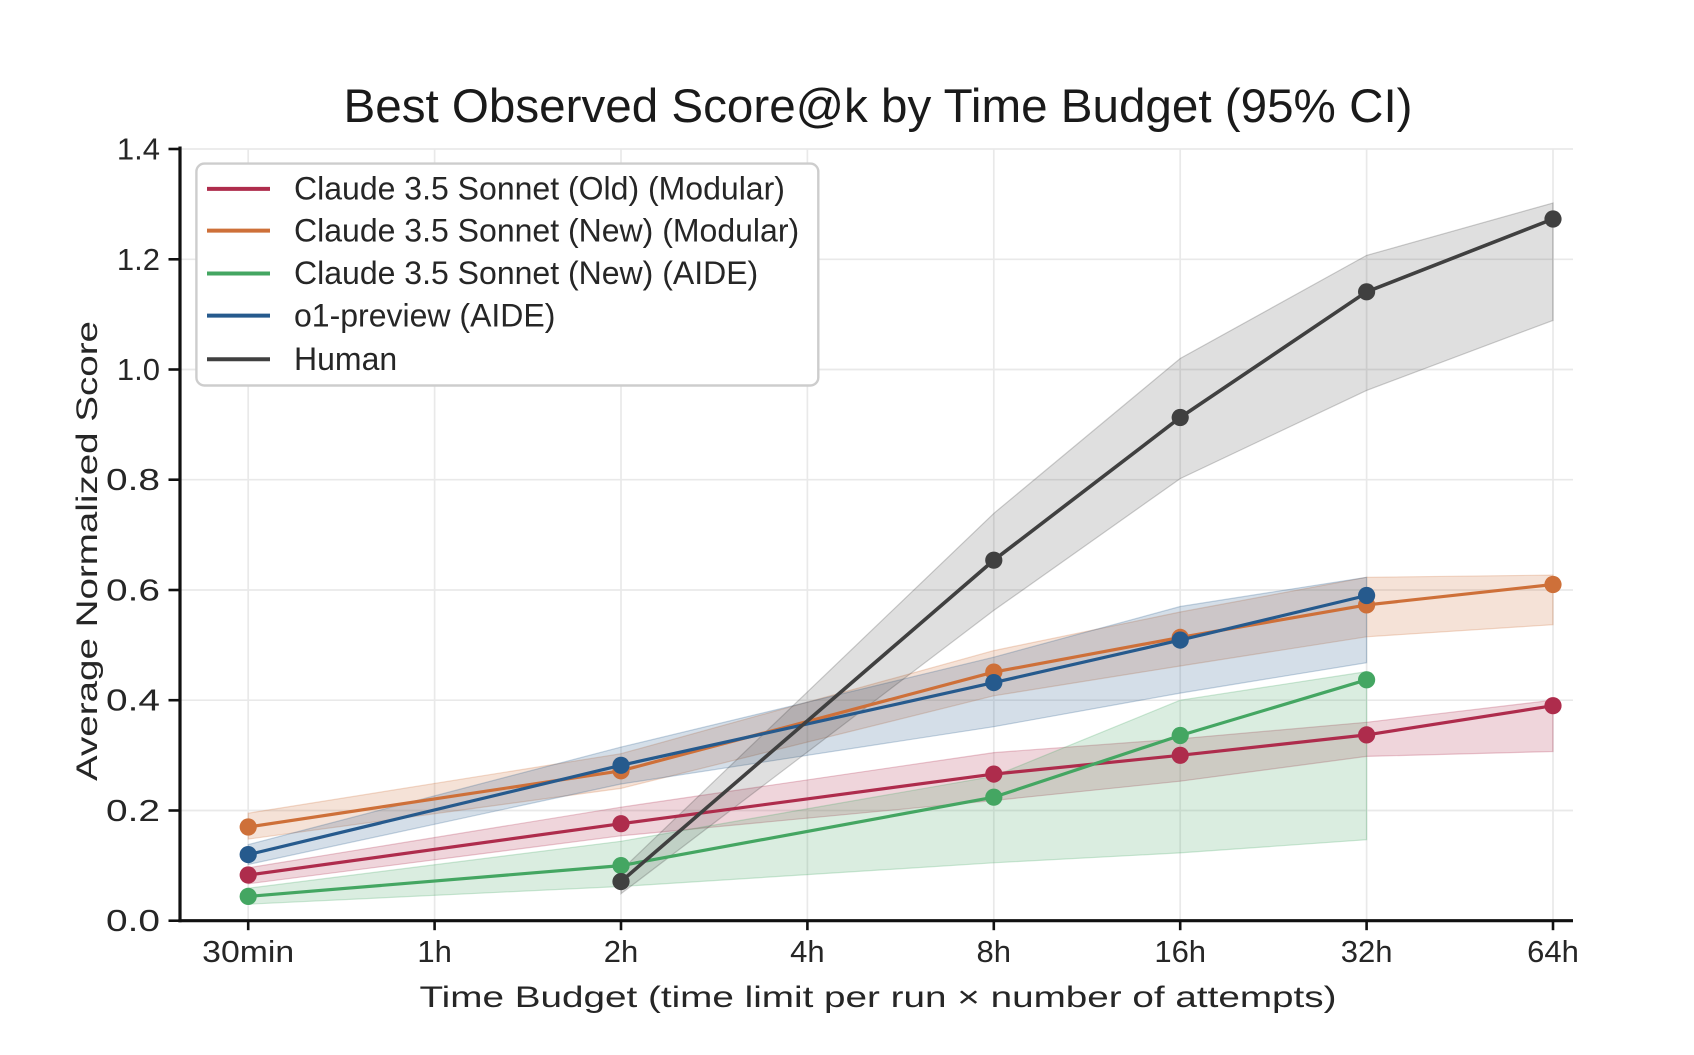  Describe the element at coordinates (133, 920) in the screenshot. I see `svg-text: 0.0` at that location.